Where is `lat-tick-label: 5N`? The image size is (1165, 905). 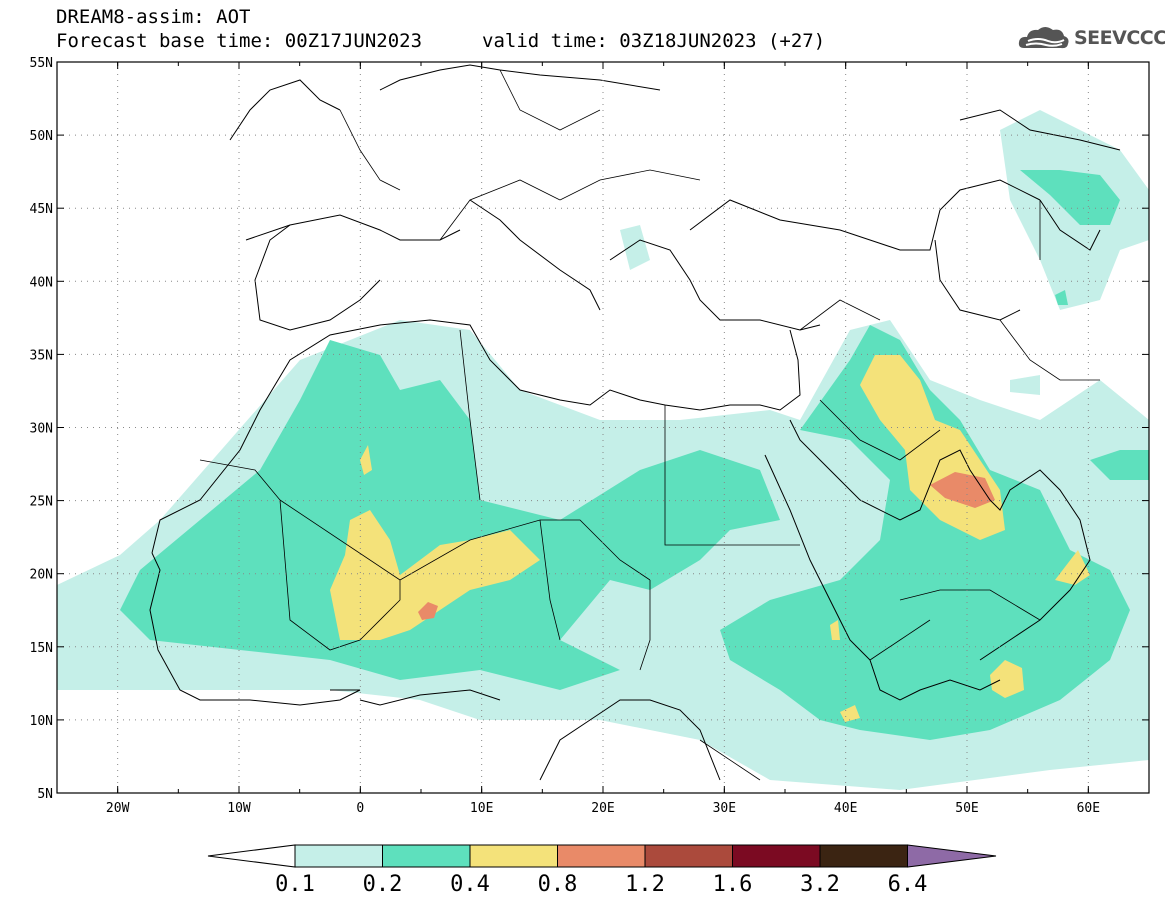
lat-tick-label: 5N is located at coordinates (45, 794).